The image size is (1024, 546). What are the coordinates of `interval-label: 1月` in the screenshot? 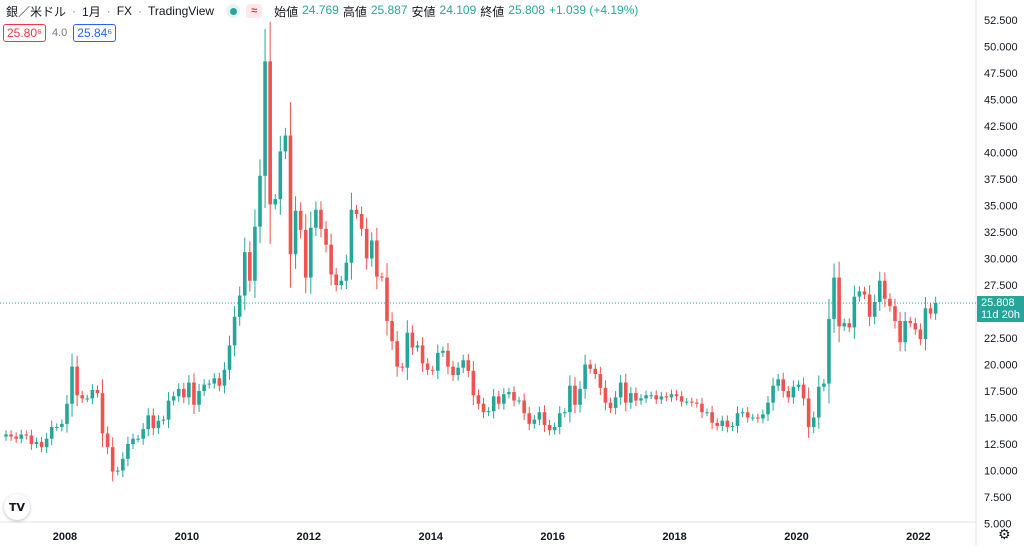 It's located at (91, 11).